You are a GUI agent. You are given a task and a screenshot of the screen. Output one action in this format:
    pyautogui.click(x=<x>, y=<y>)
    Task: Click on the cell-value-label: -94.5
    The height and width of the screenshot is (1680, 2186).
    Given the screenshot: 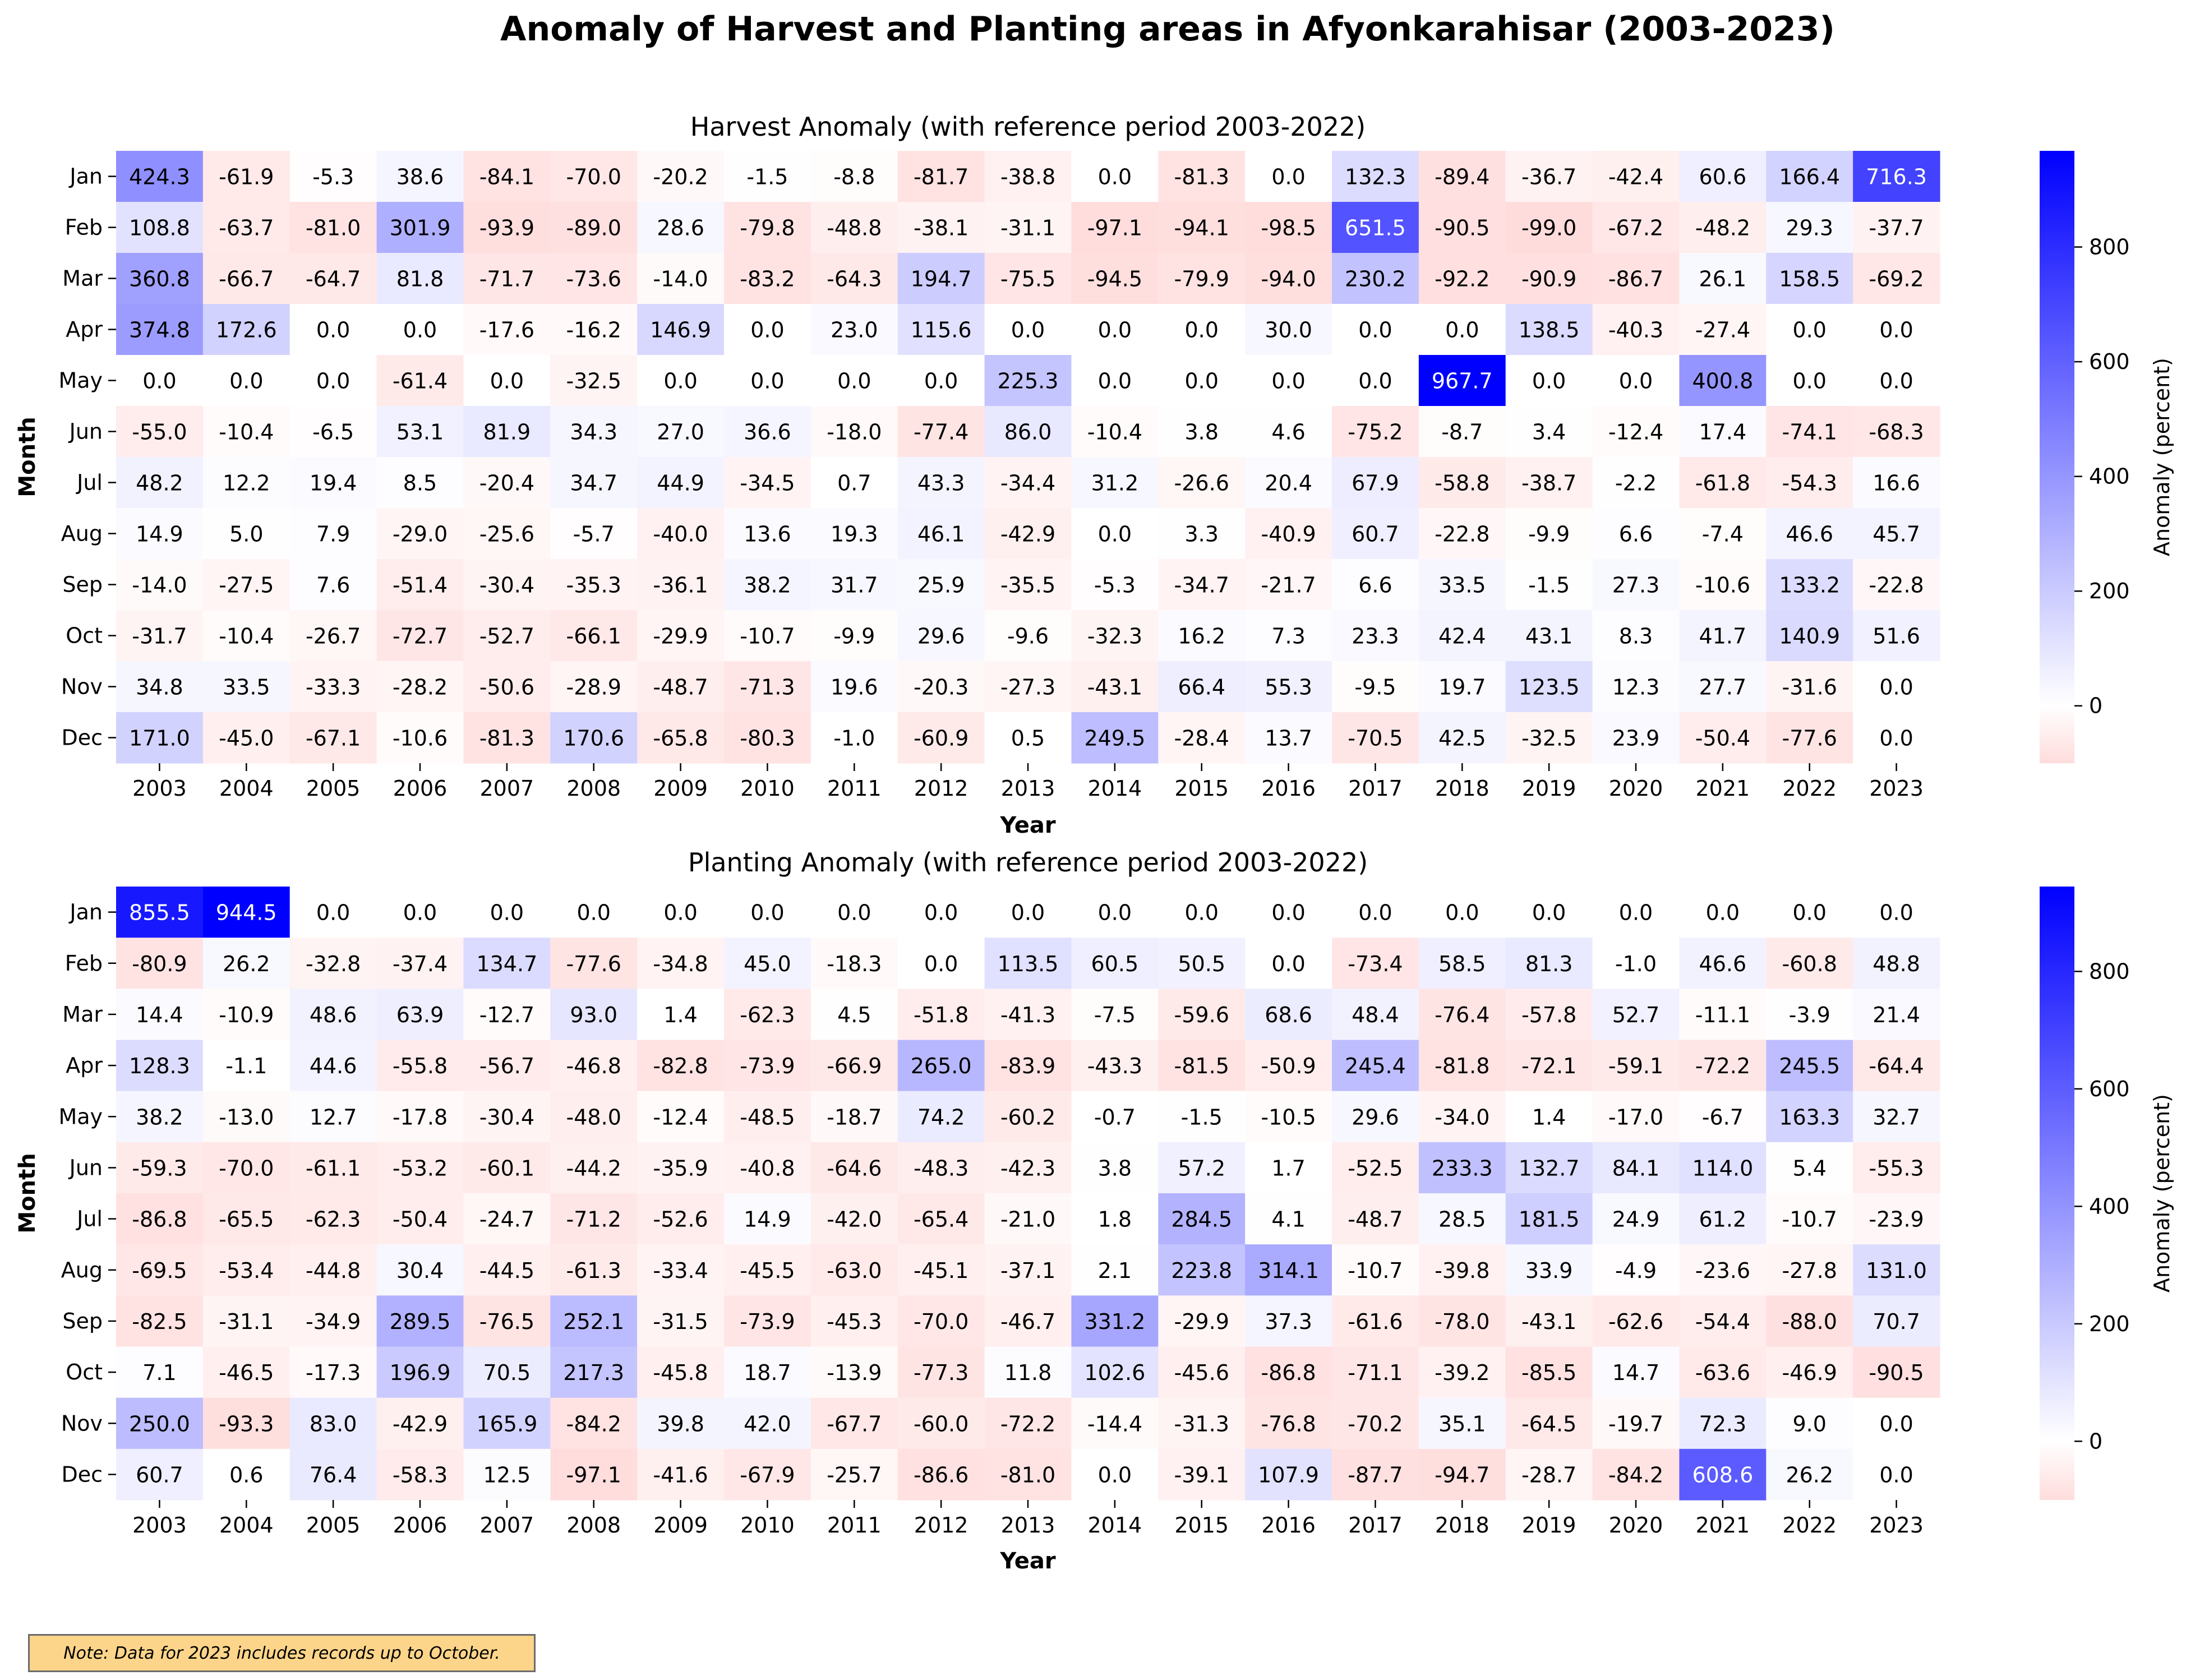 What is the action you would take?
    pyautogui.click(x=1114, y=279)
    